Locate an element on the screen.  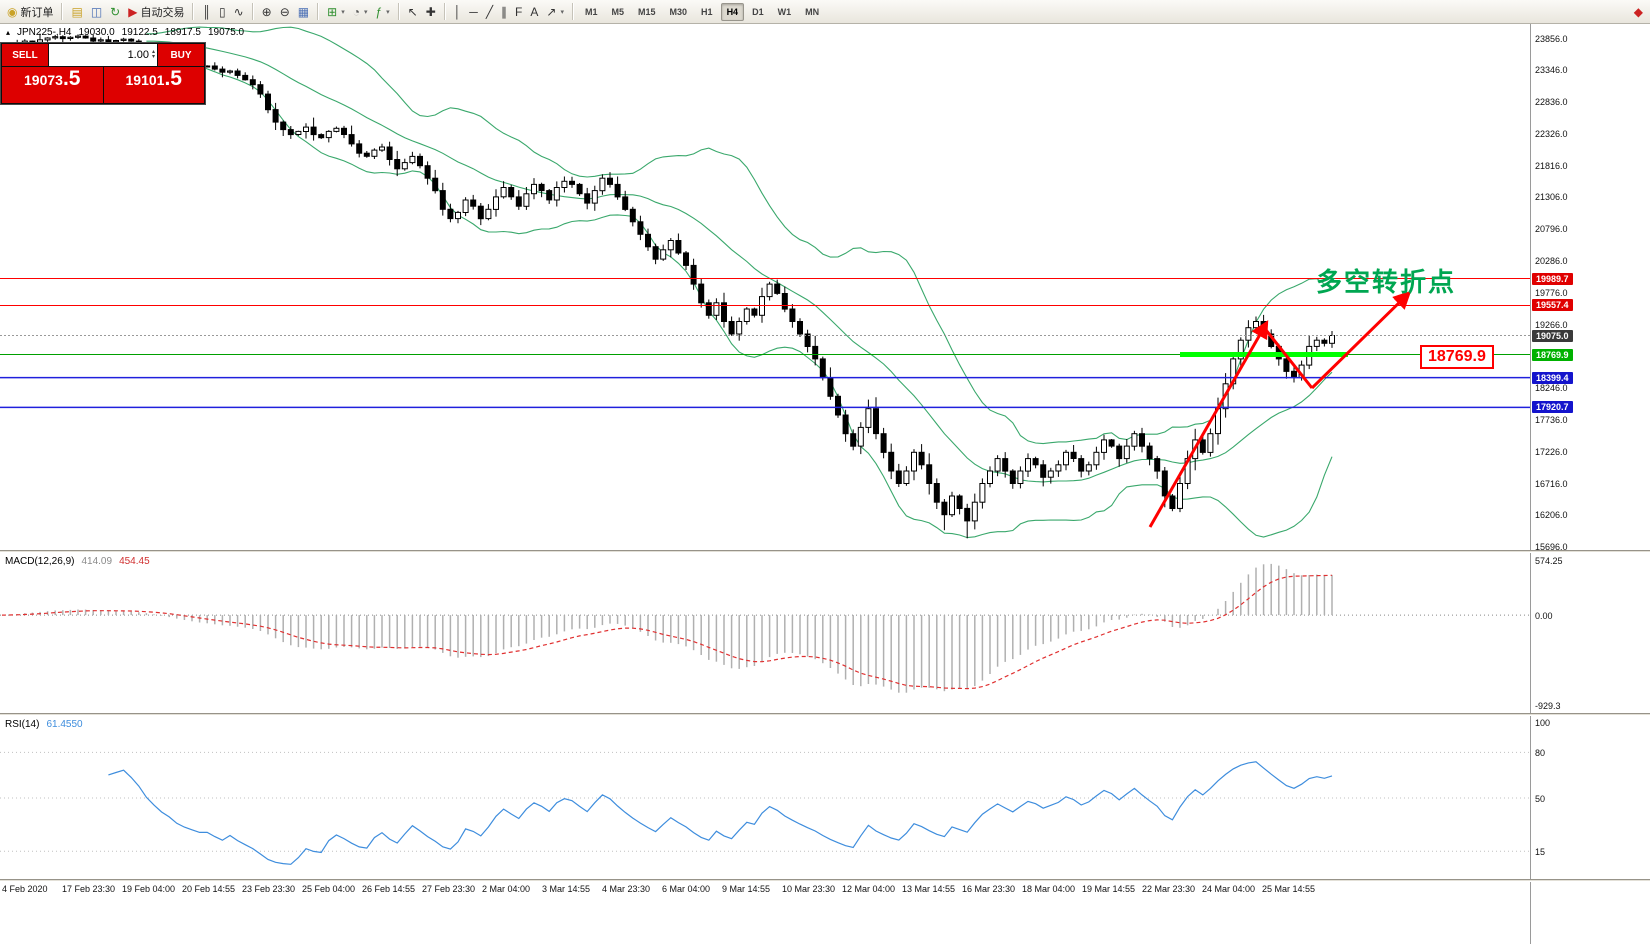
text-label-icon: A is located at coordinates (534, 11).